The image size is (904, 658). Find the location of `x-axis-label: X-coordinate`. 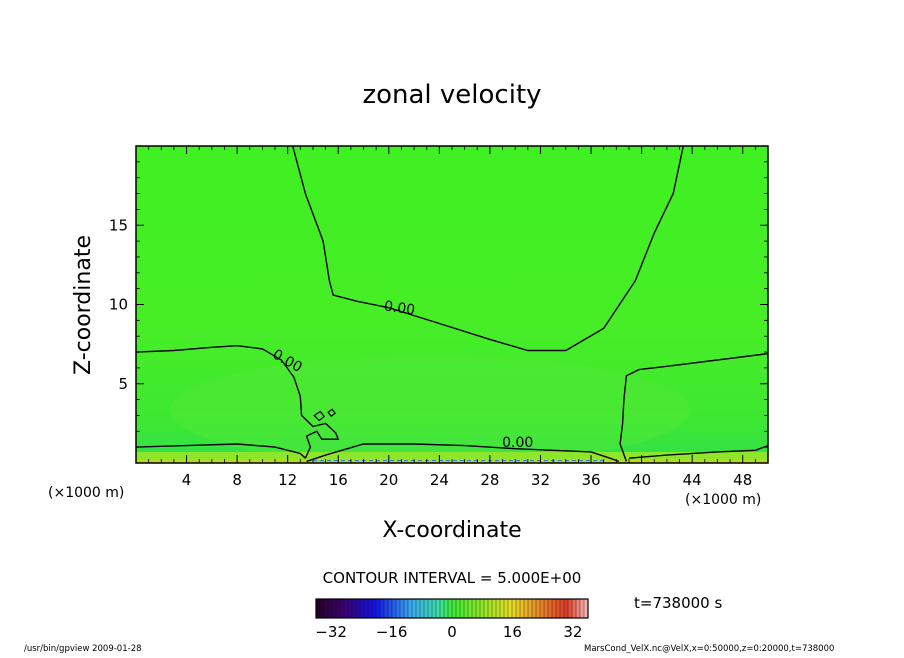

x-axis-label: X-coordinate is located at coordinates (451, 530).